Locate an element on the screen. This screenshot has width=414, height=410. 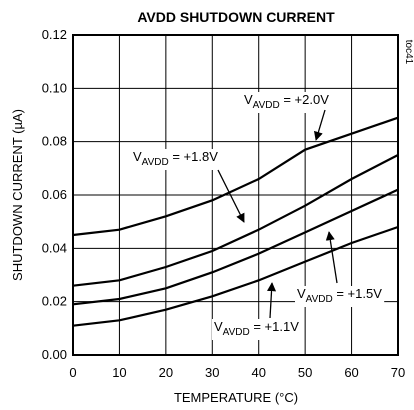
label-rest: = +2.0V is located at coordinates (304, 99).